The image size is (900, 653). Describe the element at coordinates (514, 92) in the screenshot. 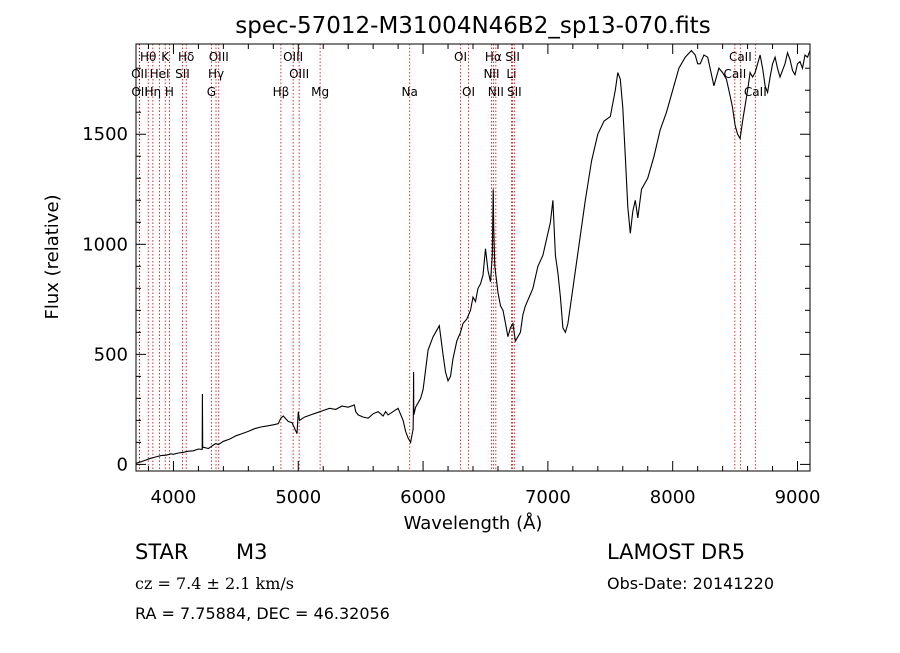

I see `spectral-line-label-26: SII` at that location.